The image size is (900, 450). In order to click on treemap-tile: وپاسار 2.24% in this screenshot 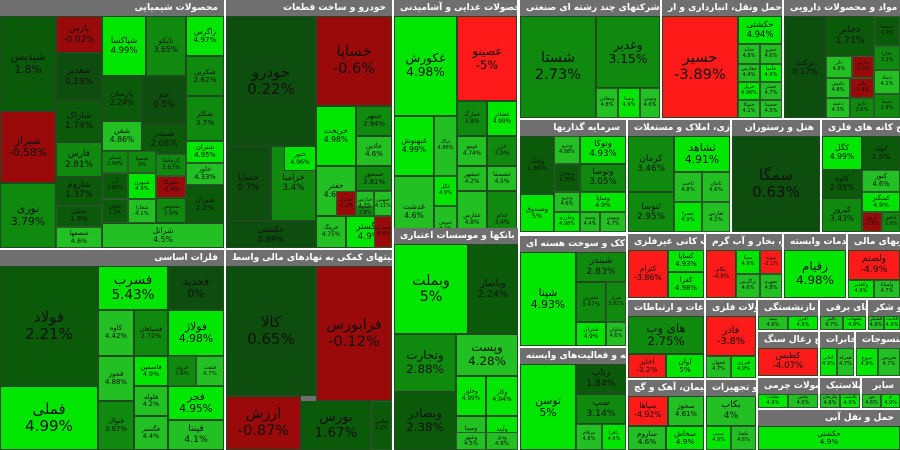, I will do `click(493, 289)`.